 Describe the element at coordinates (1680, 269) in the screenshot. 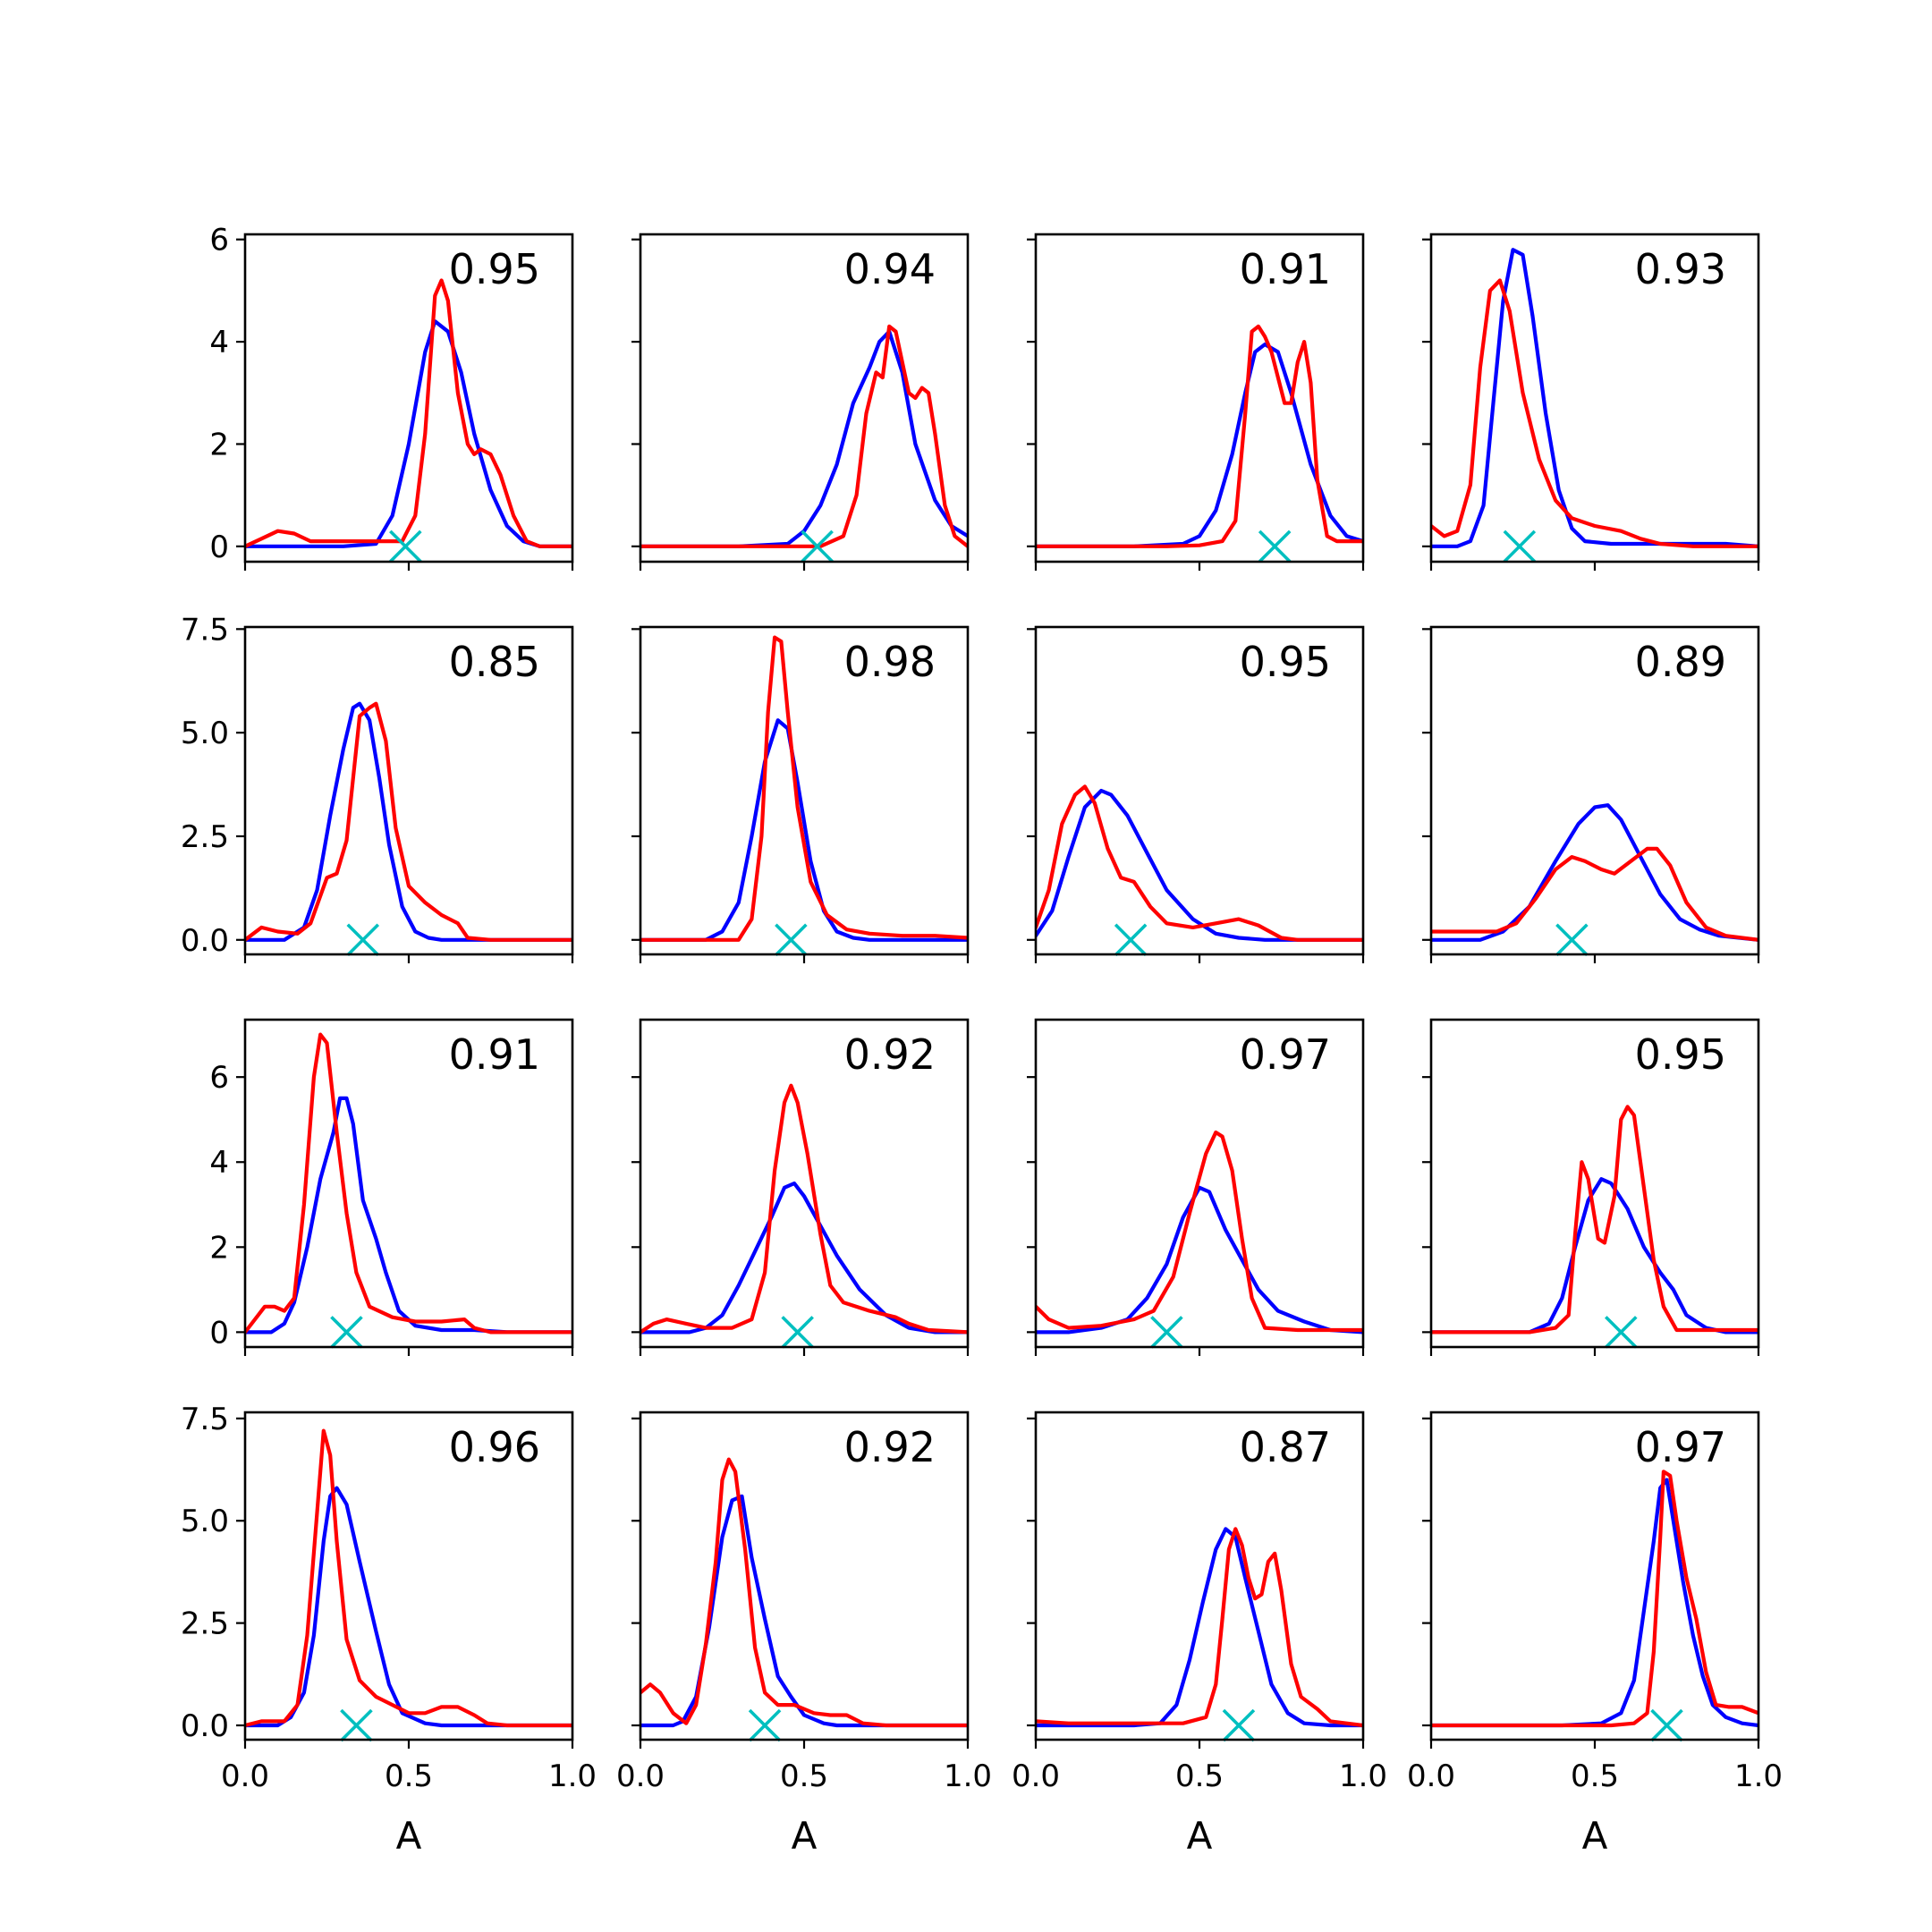

I see `panel-score-label: 0.93` at that location.